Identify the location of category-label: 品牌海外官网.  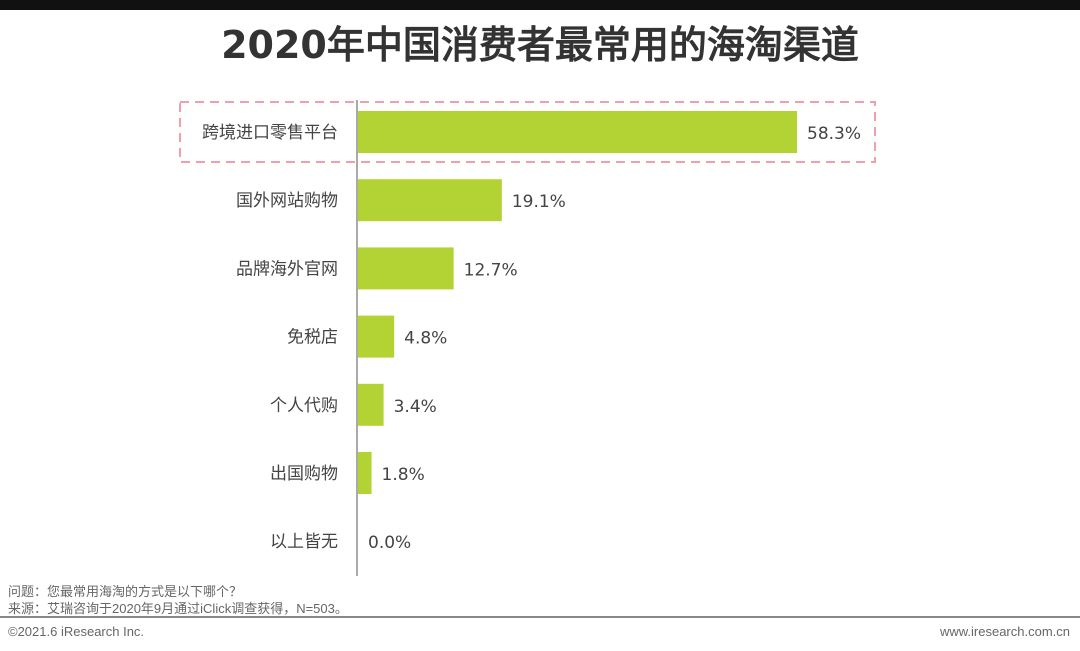
(287, 269).